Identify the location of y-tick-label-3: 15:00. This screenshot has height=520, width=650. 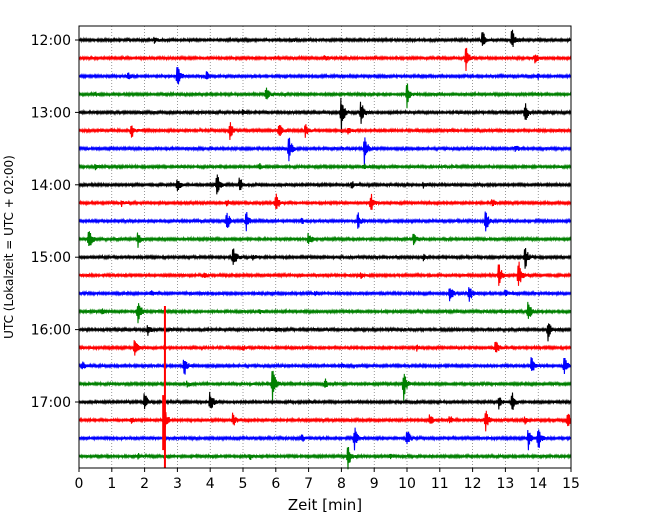
(51, 258).